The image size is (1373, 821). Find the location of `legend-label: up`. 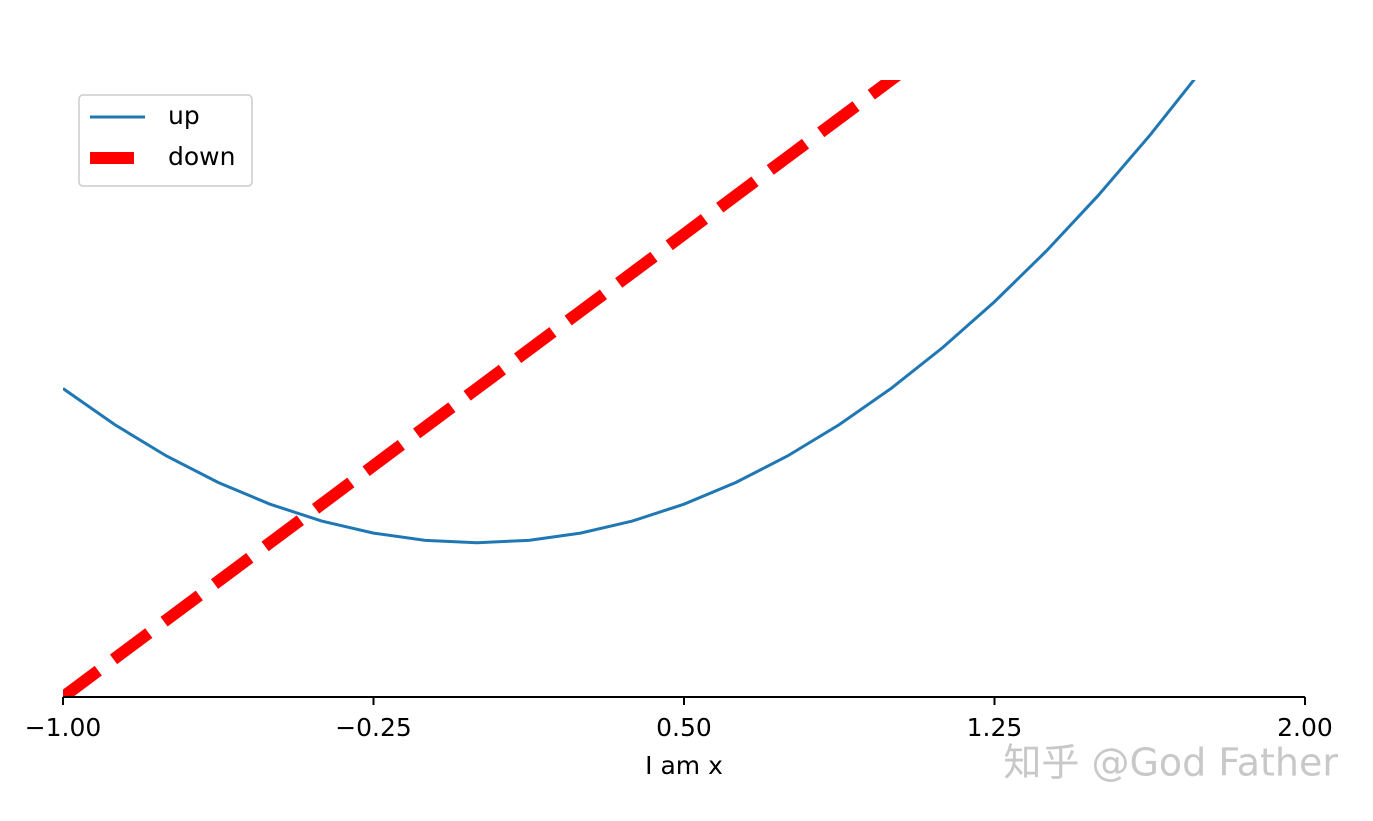

legend-label: up is located at coordinates (184, 115).